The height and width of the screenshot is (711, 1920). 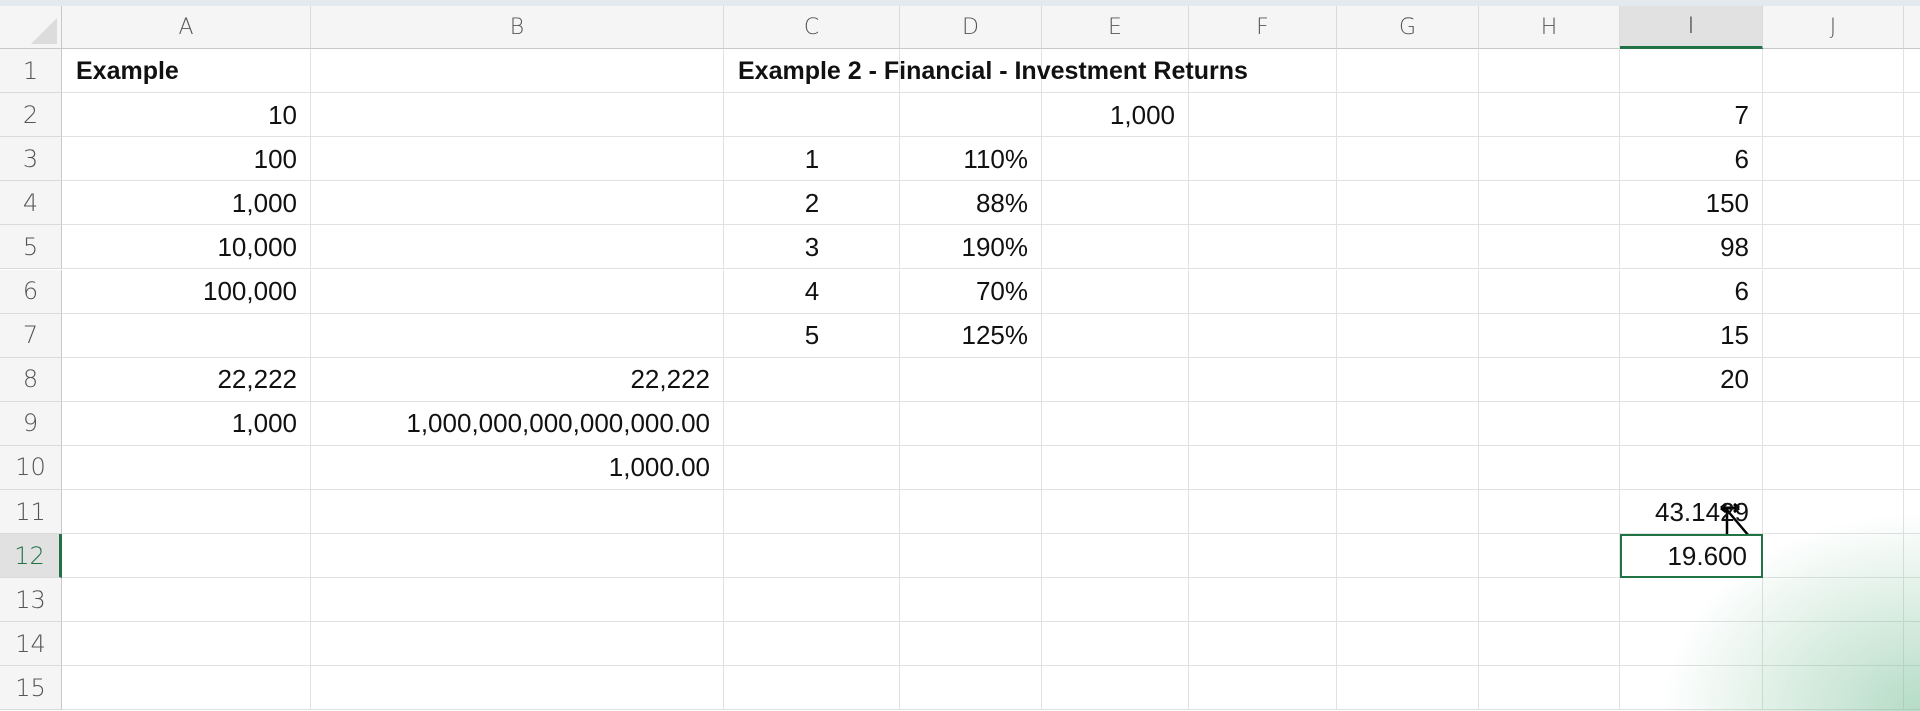 I want to click on column-header-d: D, so click(x=971, y=27).